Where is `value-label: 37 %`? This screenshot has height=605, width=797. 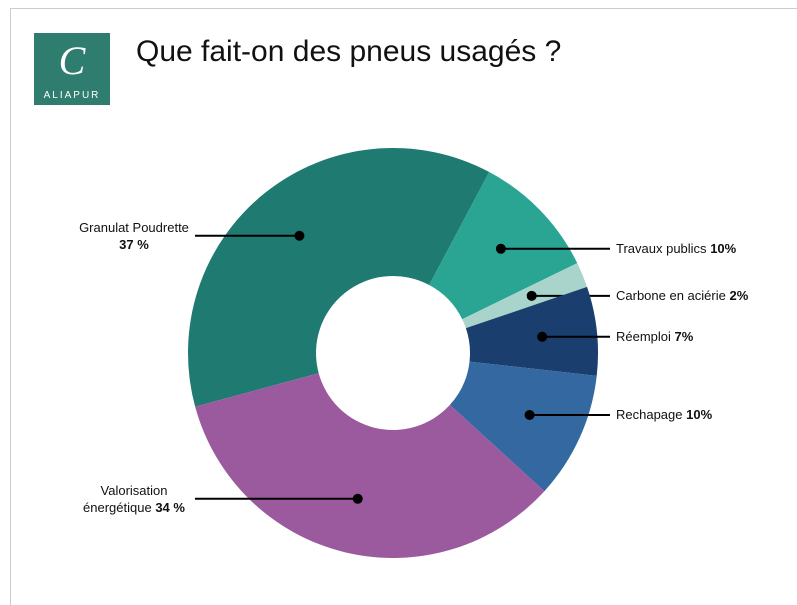 value-label: 37 % is located at coordinates (134, 244).